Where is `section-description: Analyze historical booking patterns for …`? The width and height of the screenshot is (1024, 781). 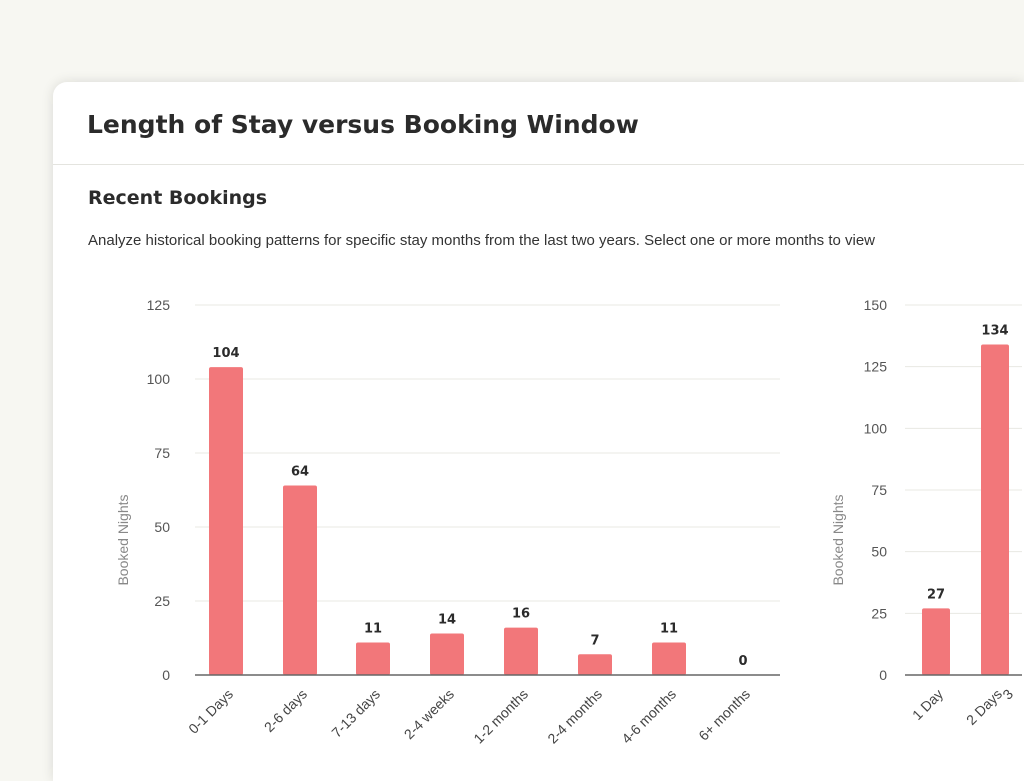
section-description: Analyze historical booking patterns for … is located at coordinates (482, 240).